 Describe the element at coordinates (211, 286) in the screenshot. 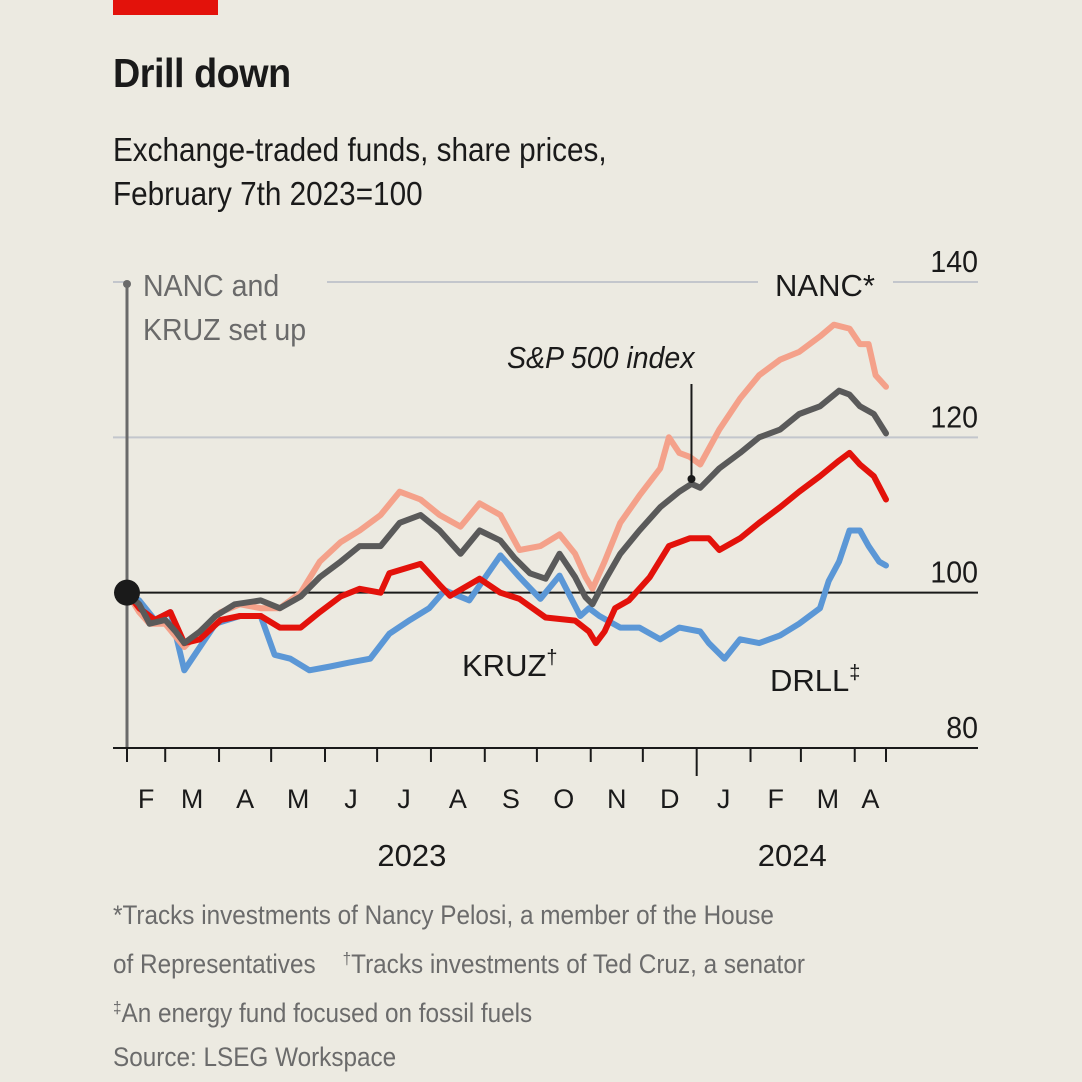

I see `setup-annotation-line-1: NANC and` at that location.